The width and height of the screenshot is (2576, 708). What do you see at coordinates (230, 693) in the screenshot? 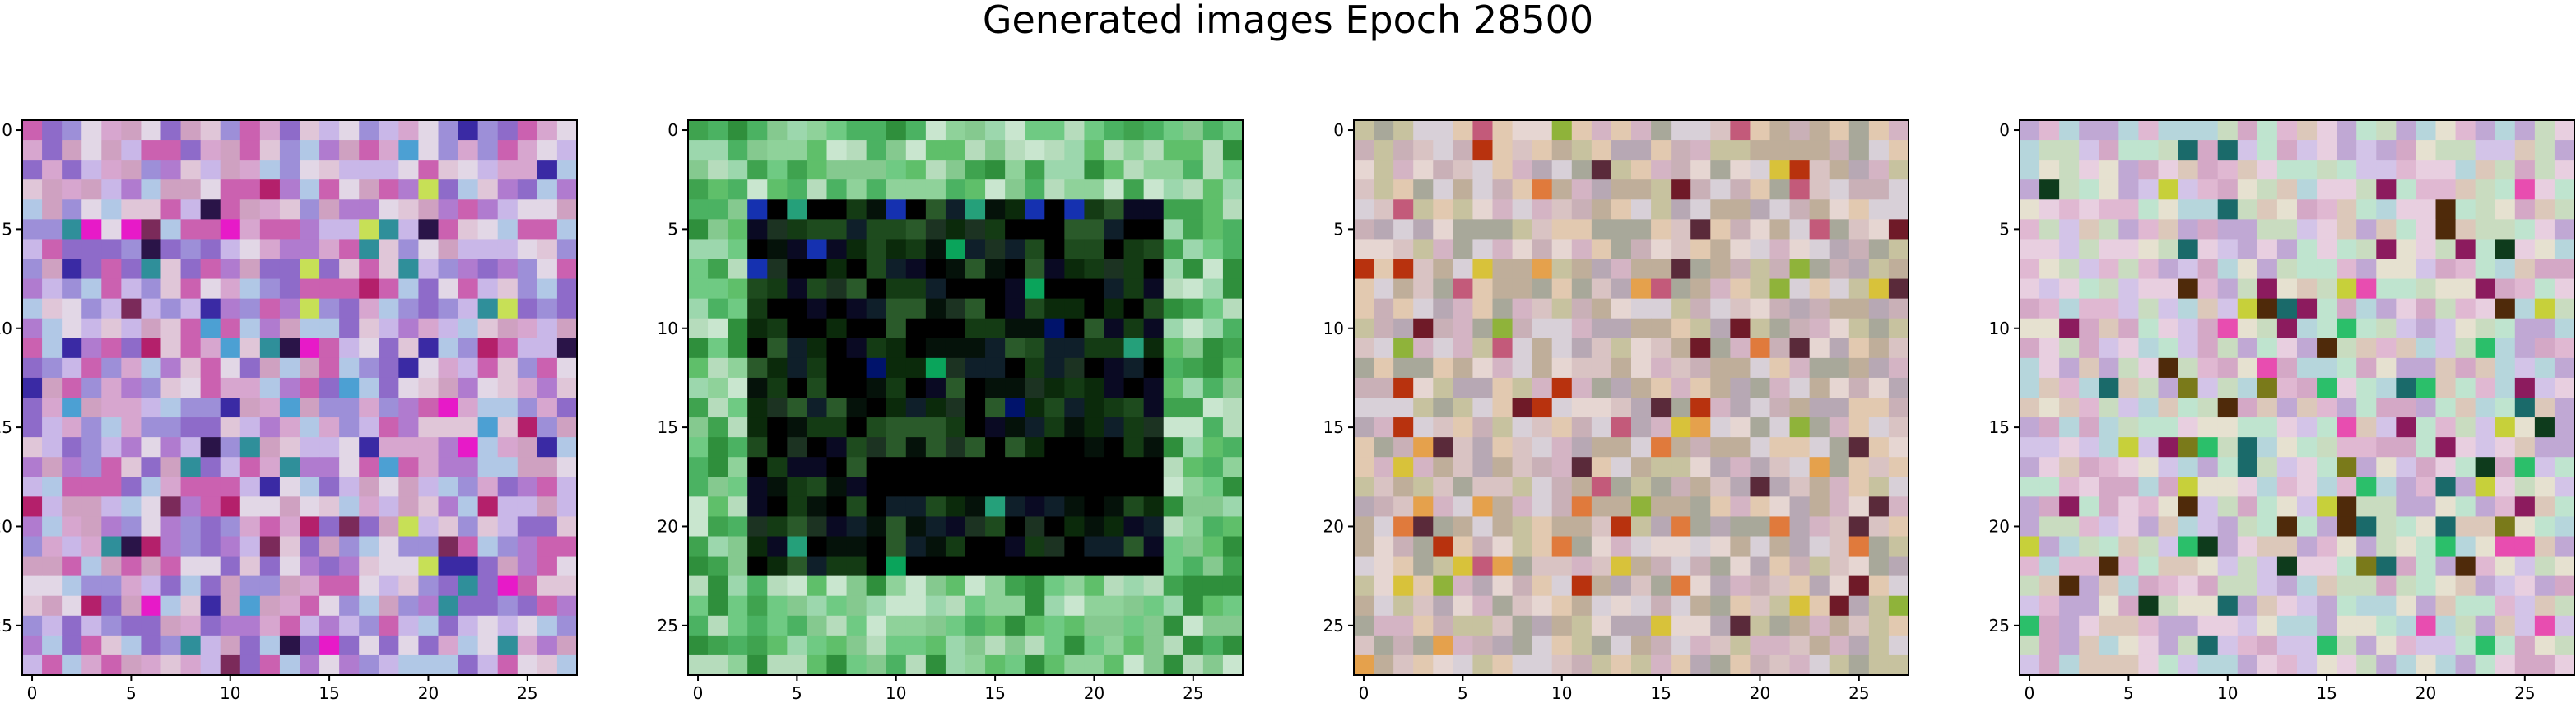
I see `x-tick-label: 10` at bounding box center [230, 693].